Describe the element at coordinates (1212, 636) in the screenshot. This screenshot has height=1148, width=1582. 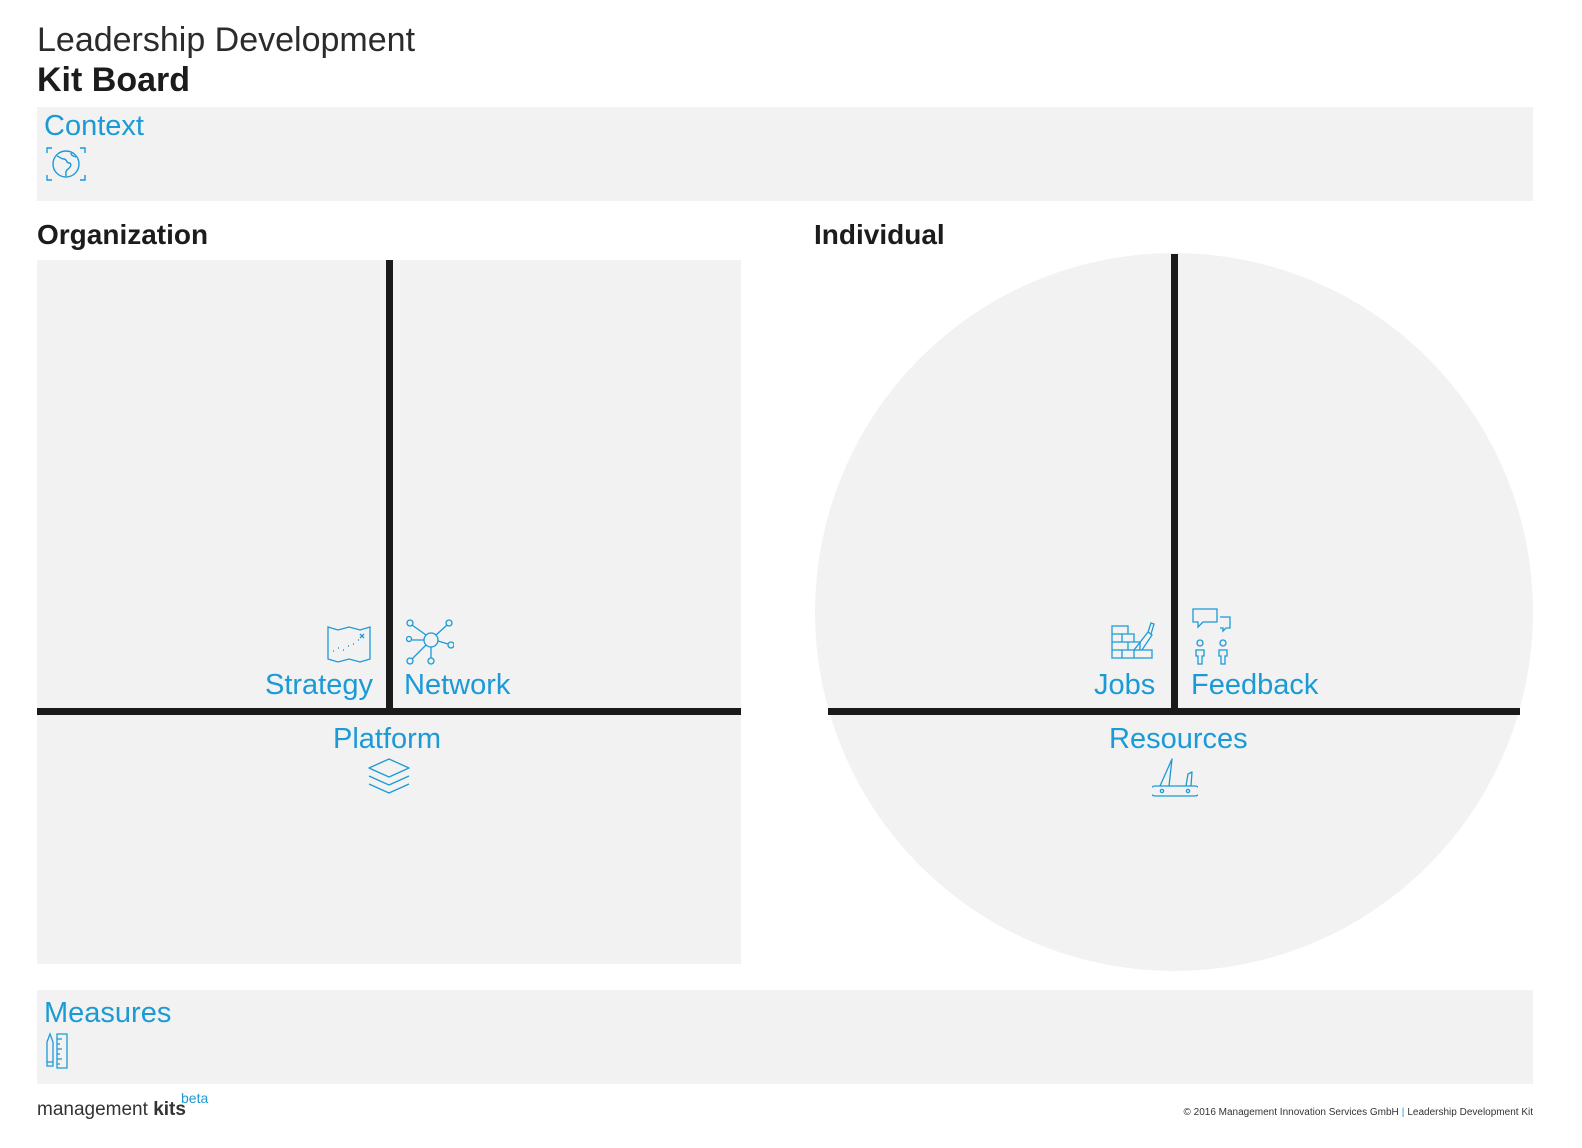
I see `speech-bubbles-people-icon` at that location.